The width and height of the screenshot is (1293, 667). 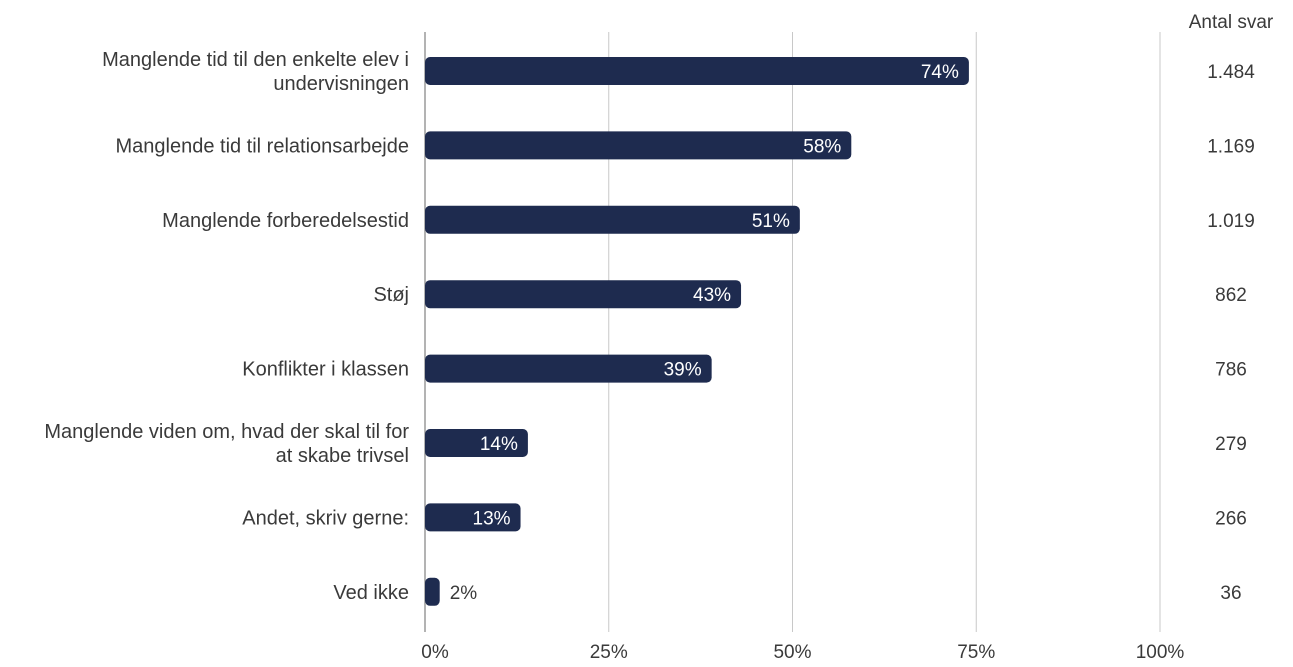 What do you see at coordinates (976, 652) in the screenshot?
I see `x-tick-label: 75%` at bounding box center [976, 652].